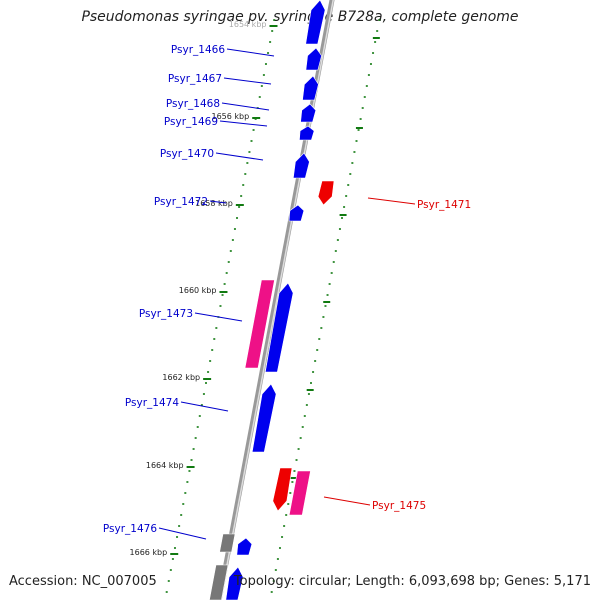 The height and width of the screenshot is (600, 600). I want to click on kbp-label: 1662 kbp, so click(181, 377).